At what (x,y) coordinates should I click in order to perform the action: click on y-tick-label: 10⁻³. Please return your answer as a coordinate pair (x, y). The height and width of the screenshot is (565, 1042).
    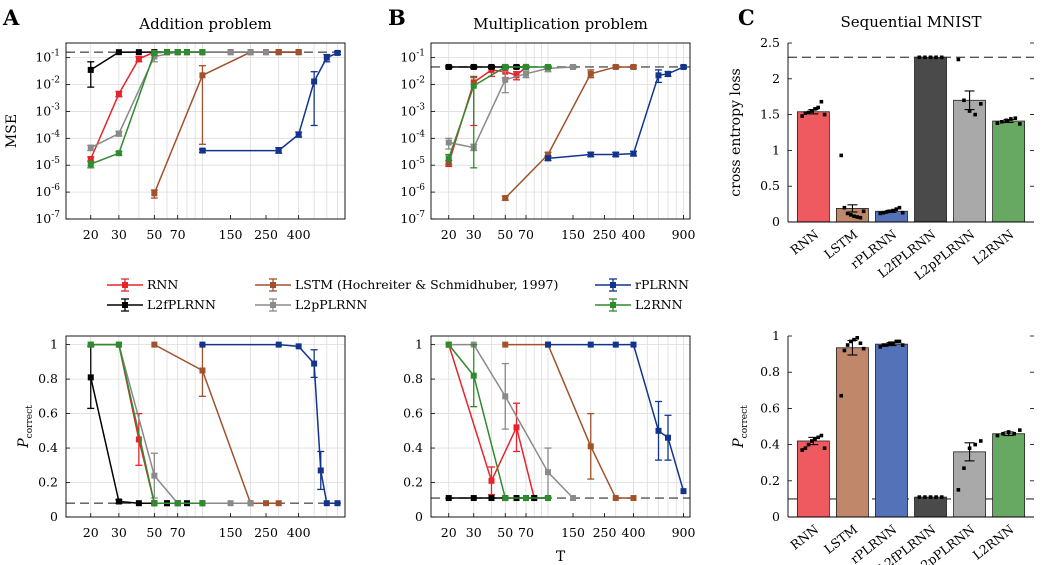
    Looking at the image, I should click on (412, 110).